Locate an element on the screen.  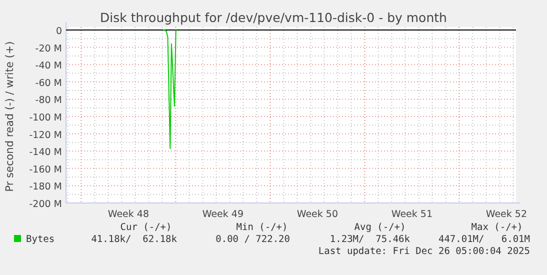
line-series is located at coordinates (169, 90).